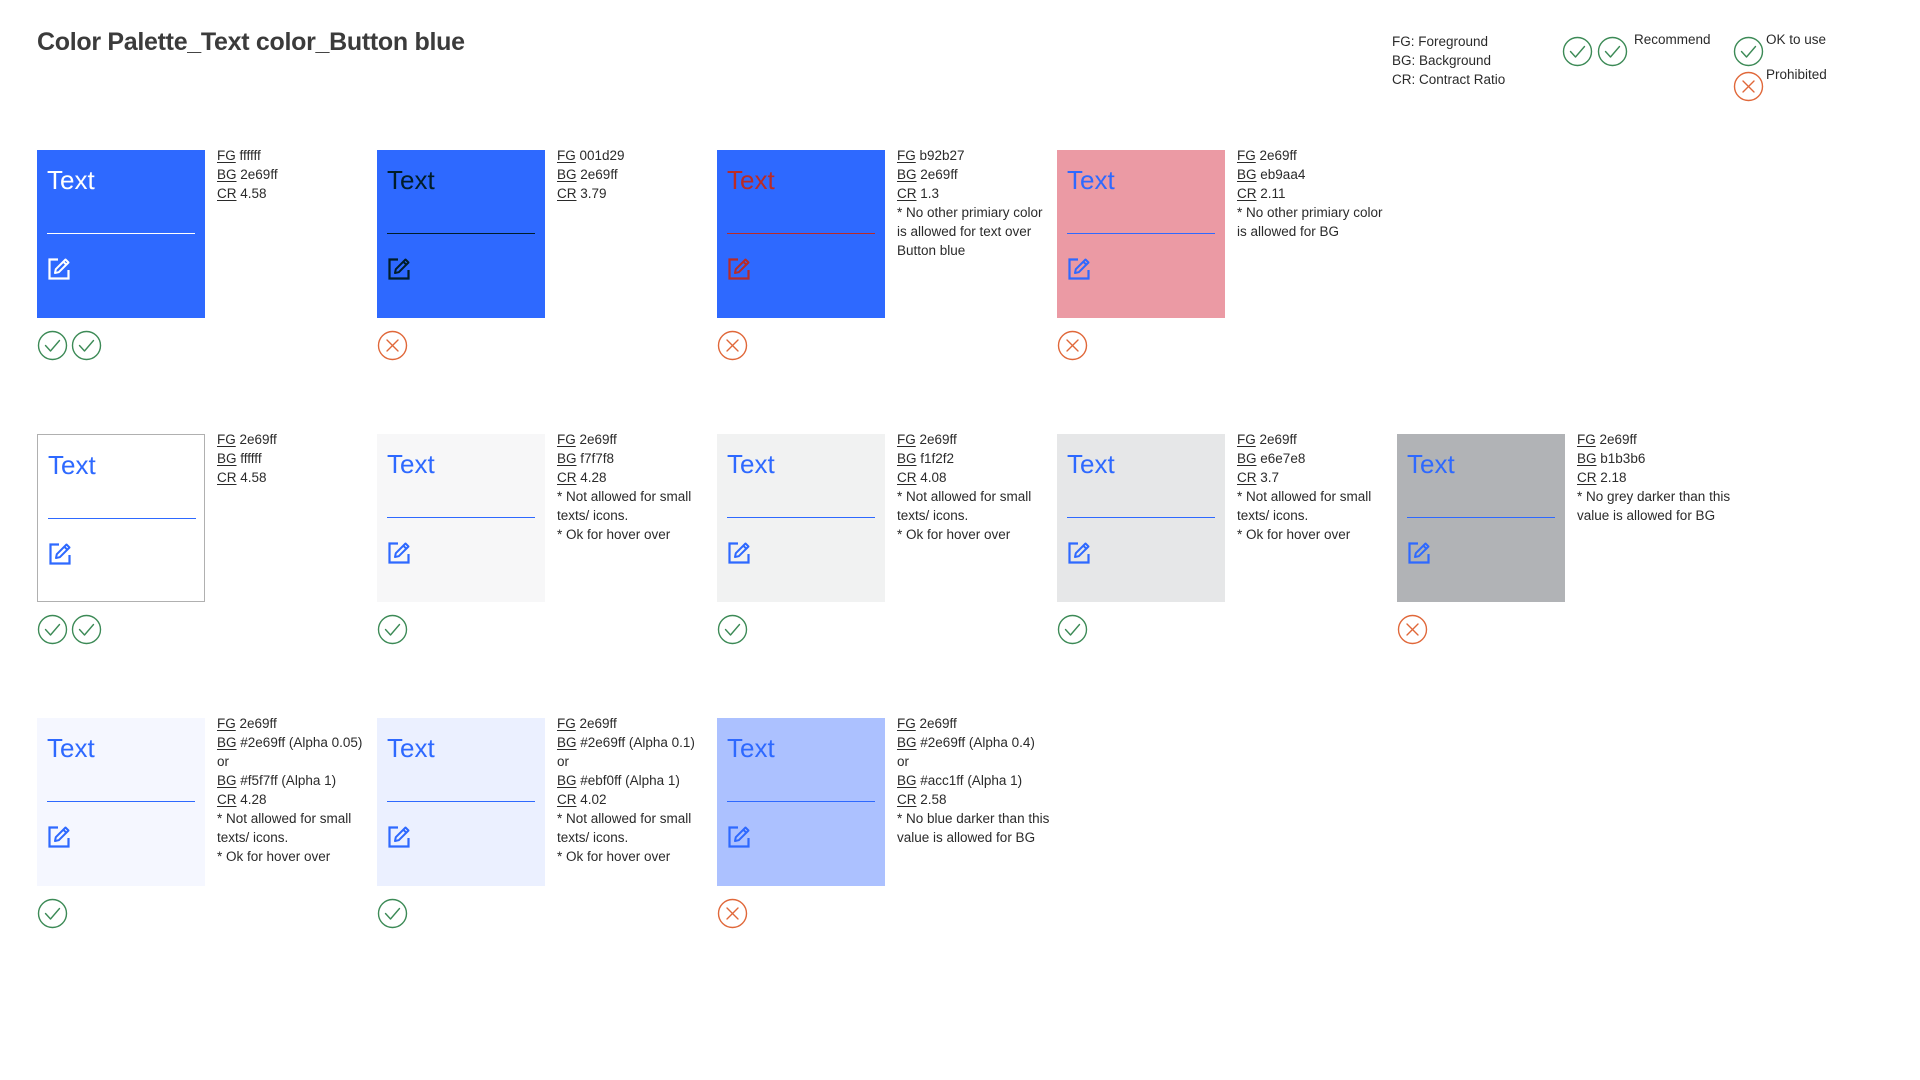 The height and width of the screenshot is (1080, 1920). Describe the element at coordinates (296, 174) in the screenshot. I see `color-spec: FG ffffff BG 2e69ff CR 4.58` at that location.